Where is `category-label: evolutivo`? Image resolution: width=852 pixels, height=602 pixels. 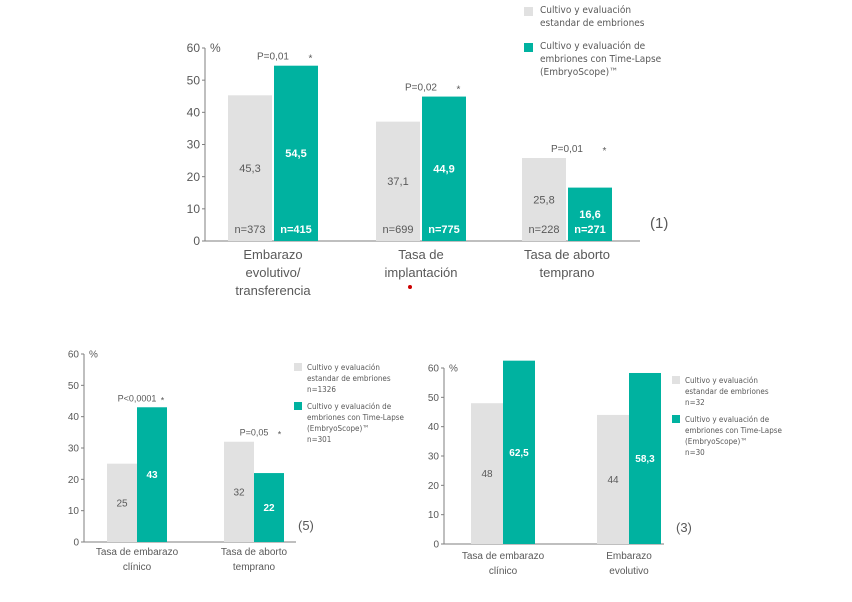
category-label: evolutivo is located at coordinates (629, 571).